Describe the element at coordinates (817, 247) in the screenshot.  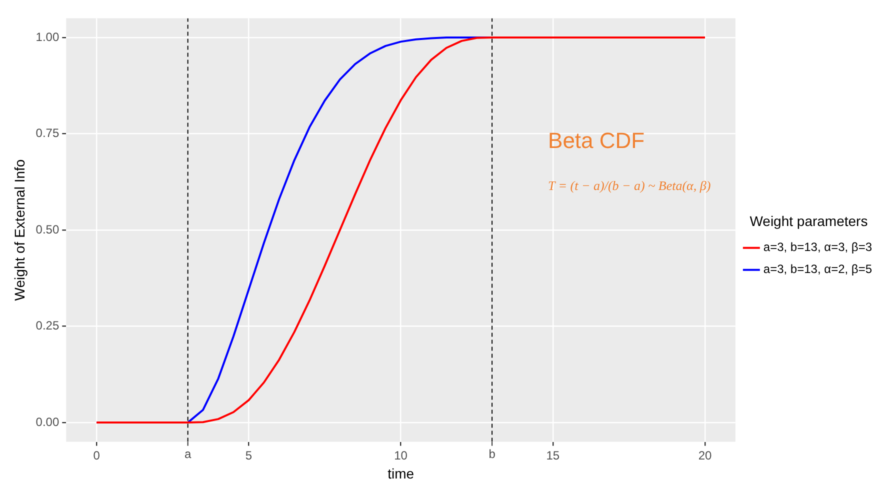
I see `legend-label: a=3, b=13, α=3, β=3` at that location.